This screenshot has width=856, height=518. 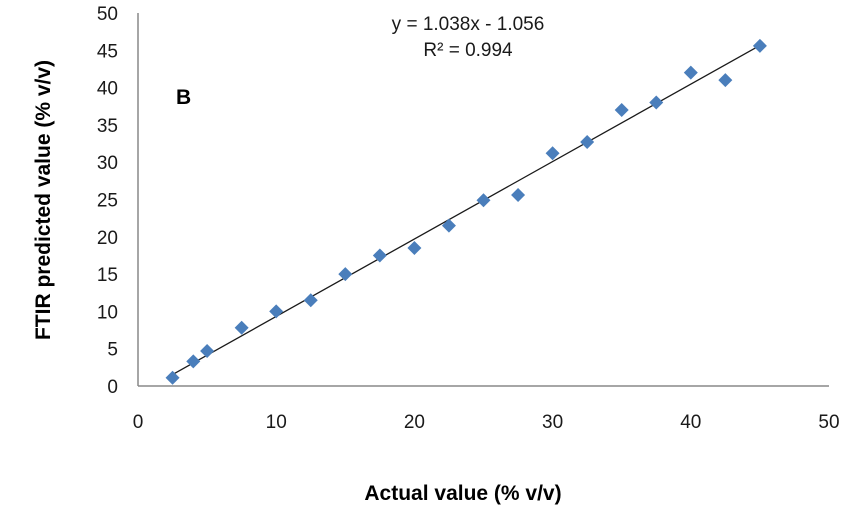 What do you see at coordinates (112, 350) in the screenshot?
I see `y-tick-label: 5` at bounding box center [112, 350].